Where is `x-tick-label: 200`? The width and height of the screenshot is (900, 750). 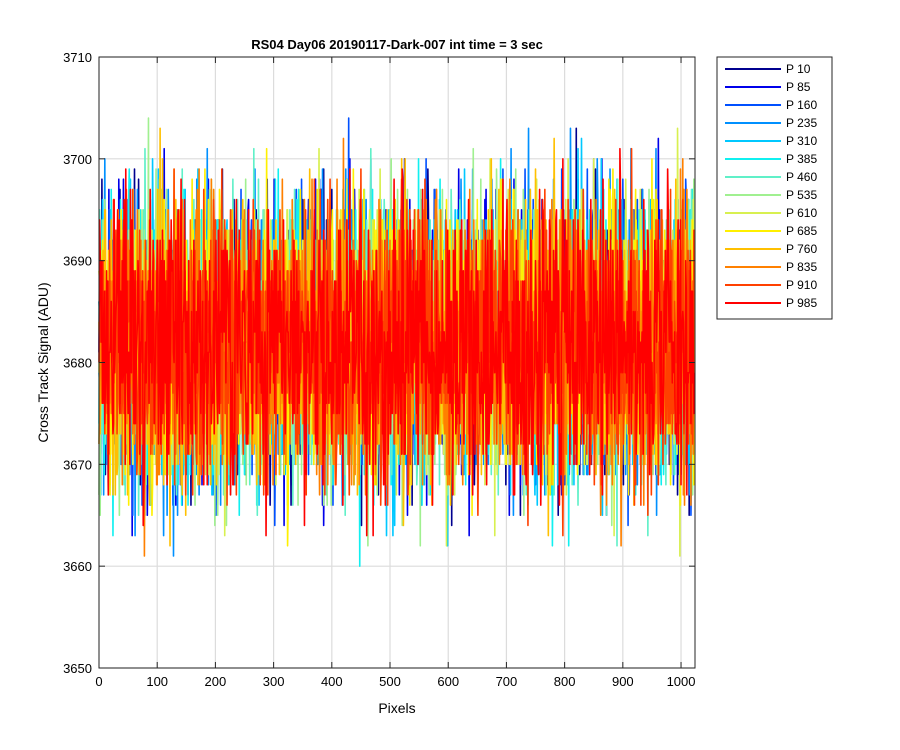 x-tick-label: 200 is located at coordinates (216, 681).